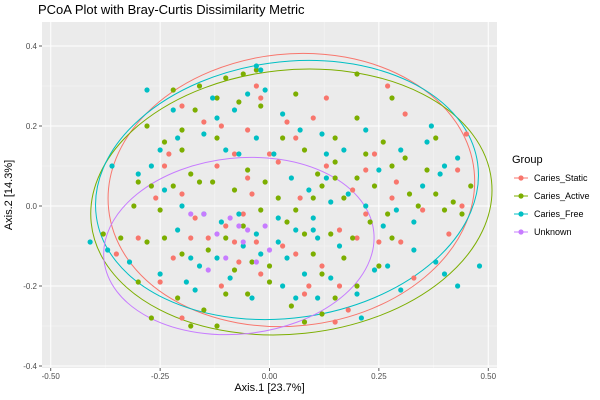 This screenshot has height=400, width=600. What do you see at coordinates (553, 232) in the screenshot?
I see `legend-label: Unknown` at bounding box center [553, 232].